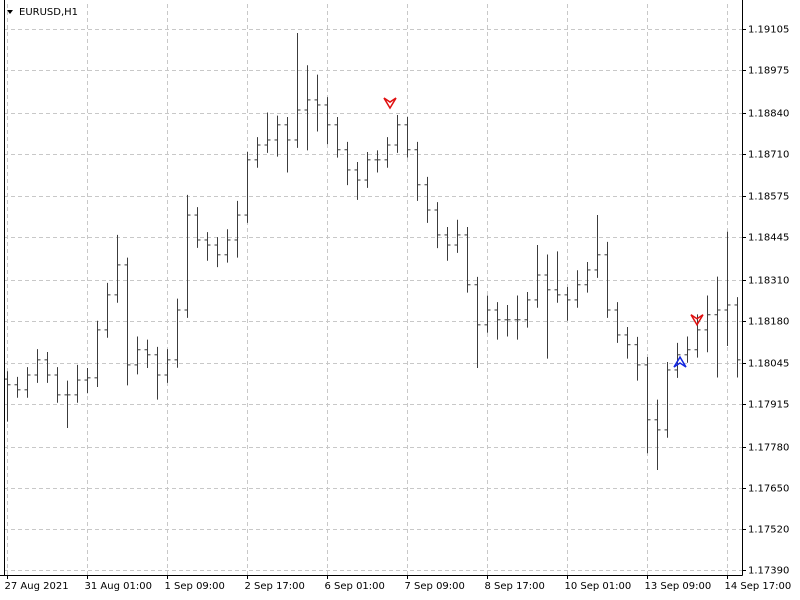  Describe the element at coordinates (768, 322) in the screenshot. I see `y-tick-label: 1.18180` at that location.